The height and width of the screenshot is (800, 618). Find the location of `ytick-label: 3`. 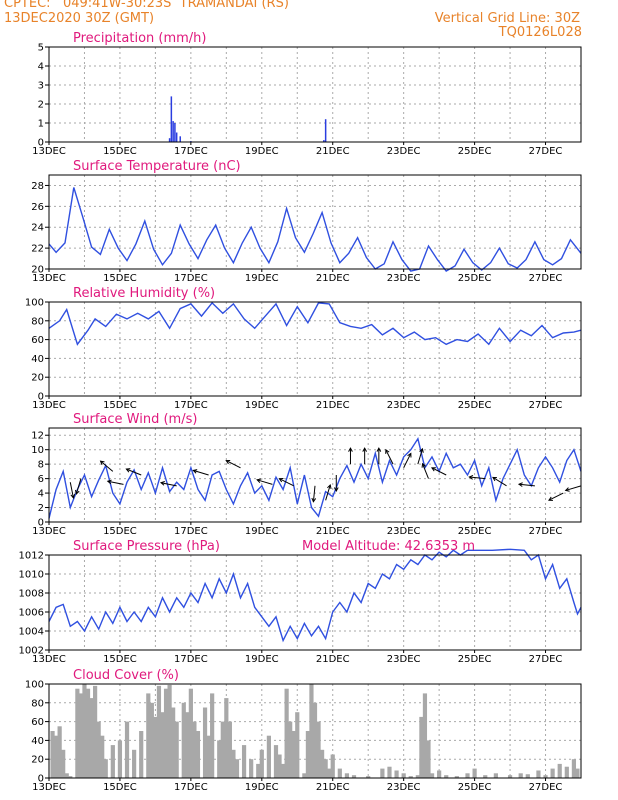

ytick-label: 3 is located at coordinates (41, 86).